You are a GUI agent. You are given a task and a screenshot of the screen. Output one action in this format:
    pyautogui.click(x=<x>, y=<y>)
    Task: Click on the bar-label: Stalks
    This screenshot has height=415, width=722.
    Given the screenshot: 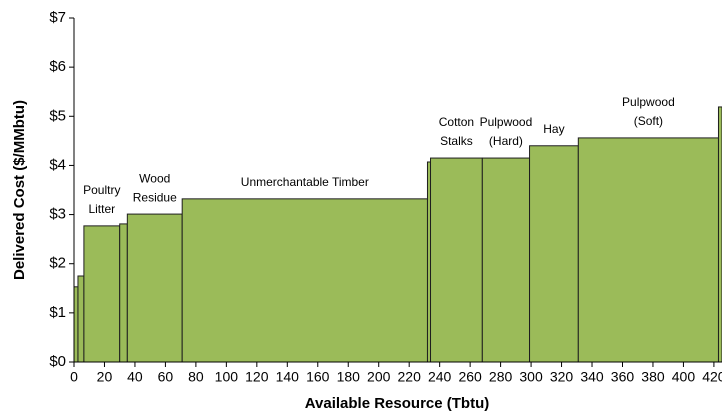 What is the action you would take?
    pyautogui.click(x=456, y=141)
    